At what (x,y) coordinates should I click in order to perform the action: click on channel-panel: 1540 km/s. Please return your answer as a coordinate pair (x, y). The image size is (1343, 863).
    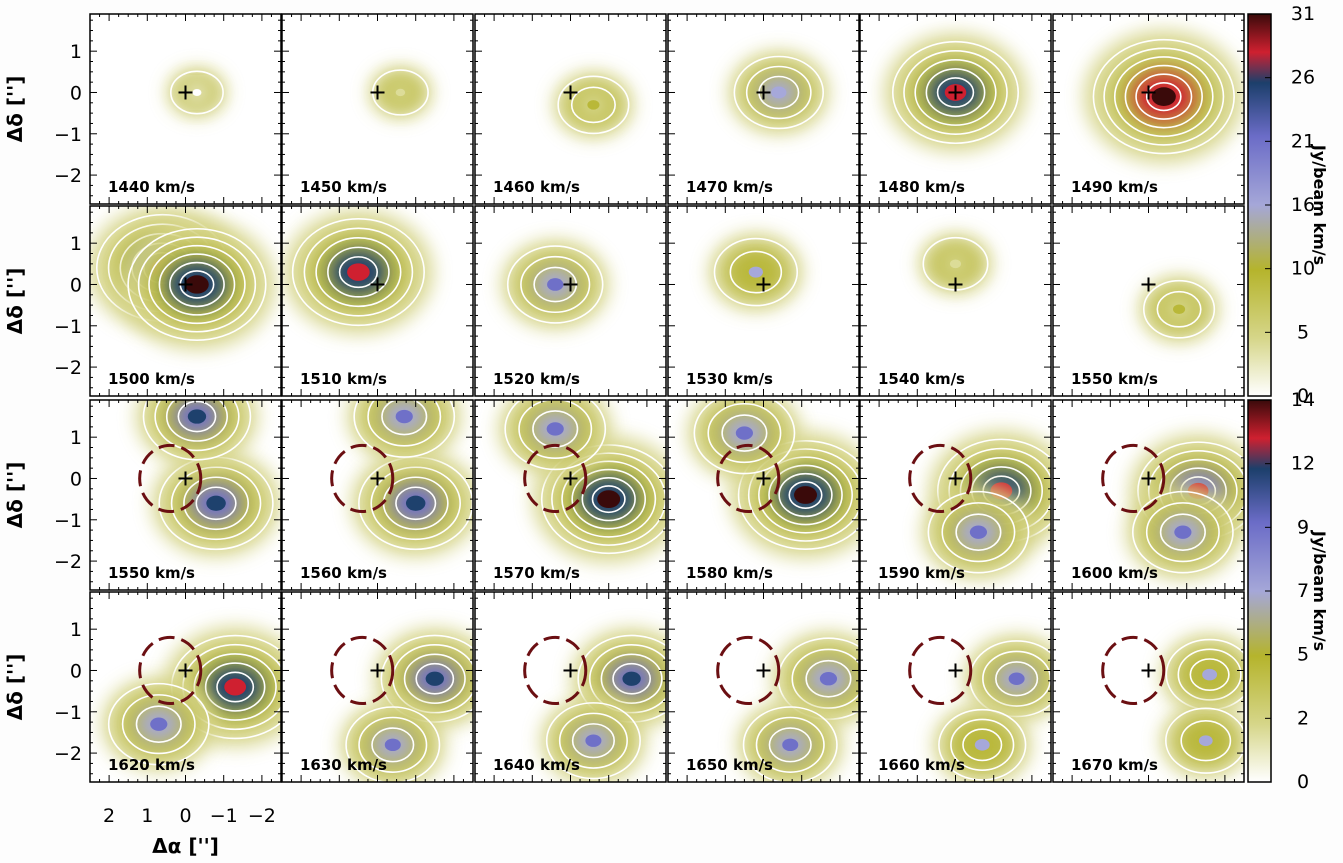
    Looking at the image, I should click on (955, 301).